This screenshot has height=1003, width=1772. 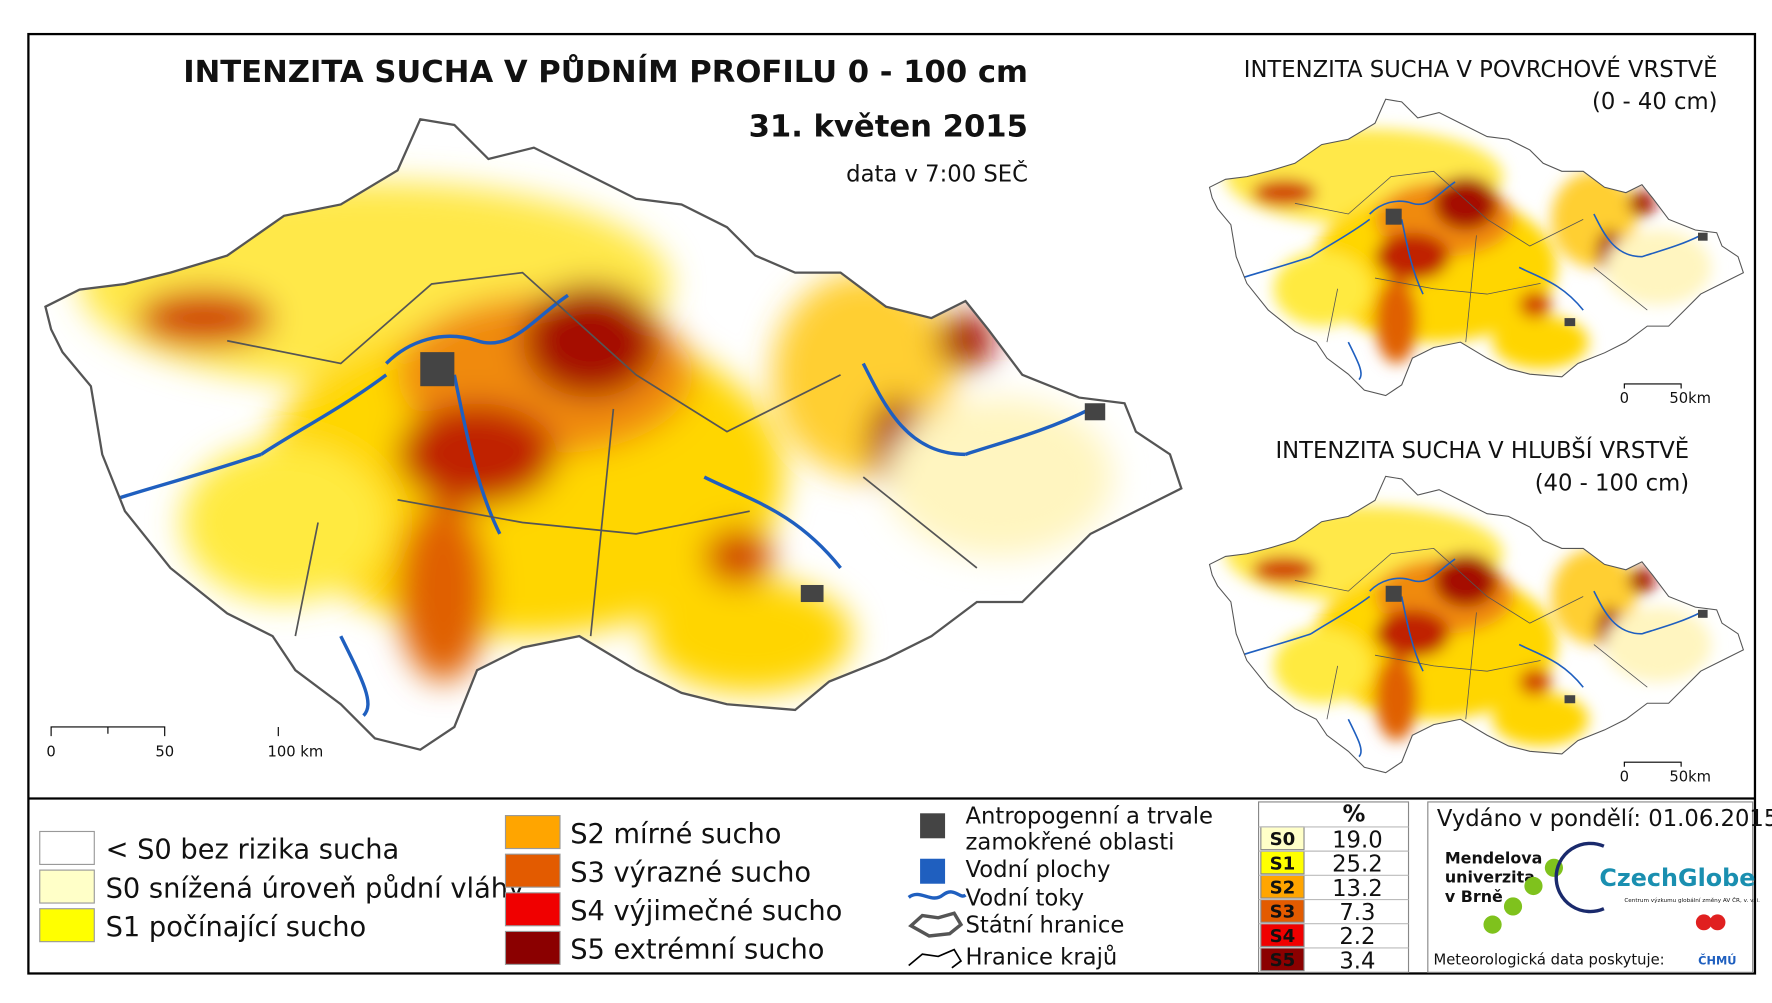 What do you see at coordinates (933, 826) in the screenshot?
I see `icon-anthropogenic` at bounding box center [933, 826].